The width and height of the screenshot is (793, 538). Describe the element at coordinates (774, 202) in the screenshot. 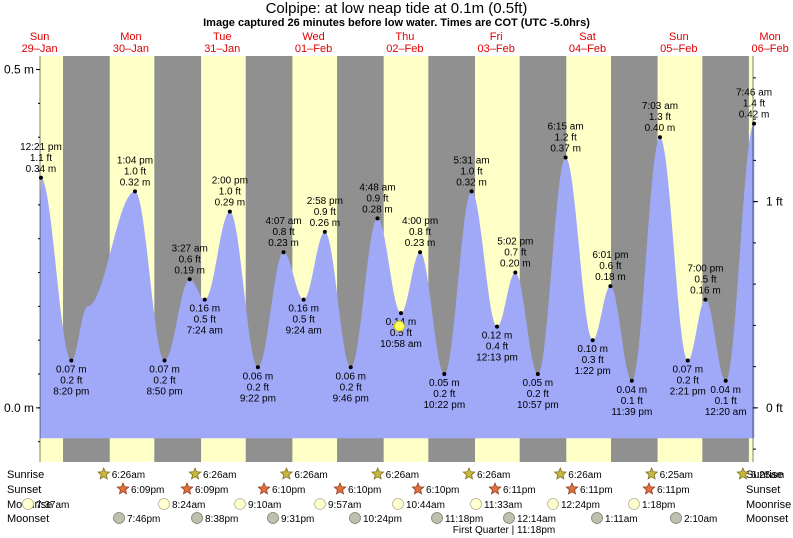

I see `right-tick-label-1: 1 ft` at that location.